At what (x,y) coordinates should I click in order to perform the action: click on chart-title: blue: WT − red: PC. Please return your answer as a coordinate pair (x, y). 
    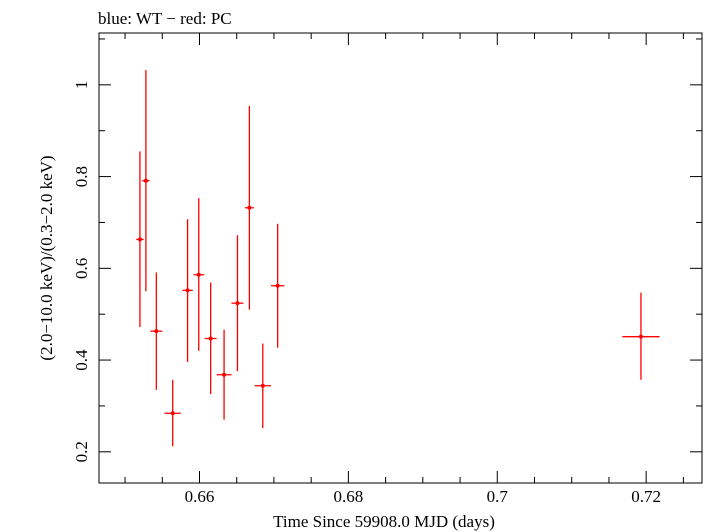
    Looking at the image, I should click on (165, 18).